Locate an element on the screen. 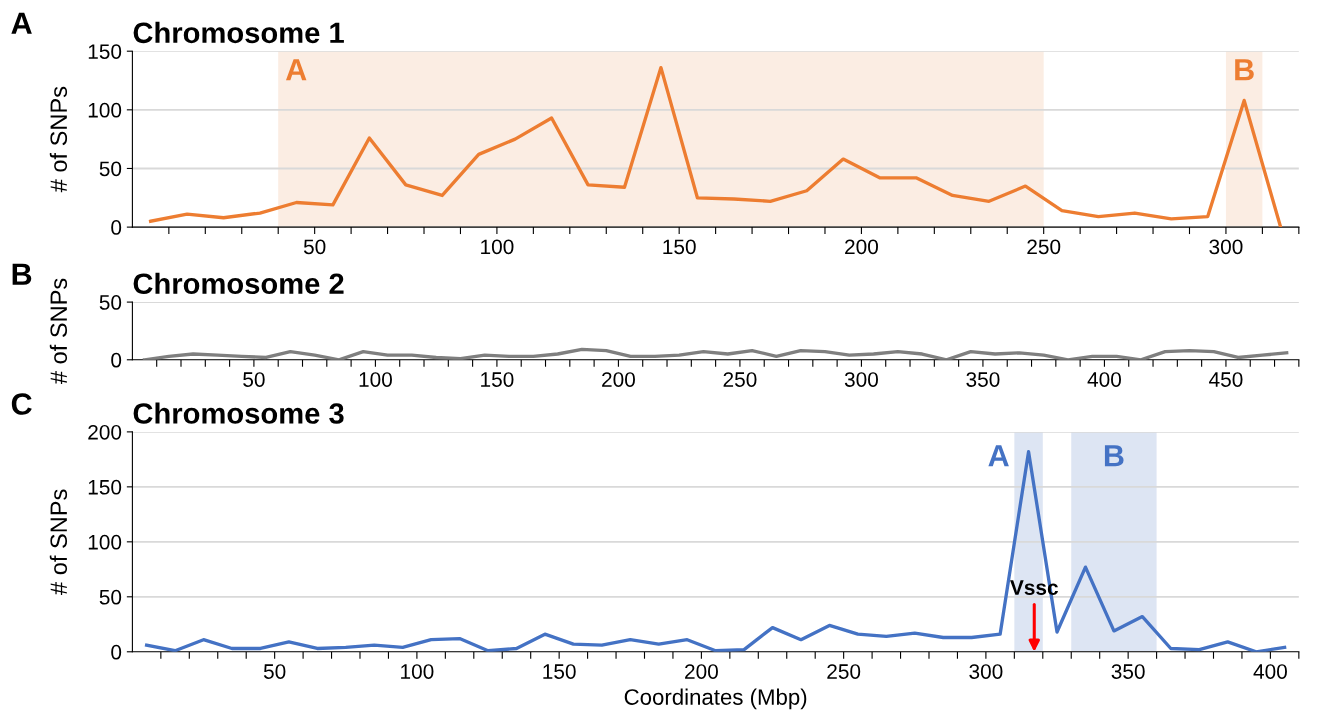 This screenshot has width=1324, height=721. chart-title: Chromosome 1 is located at coordinates (238, 32).